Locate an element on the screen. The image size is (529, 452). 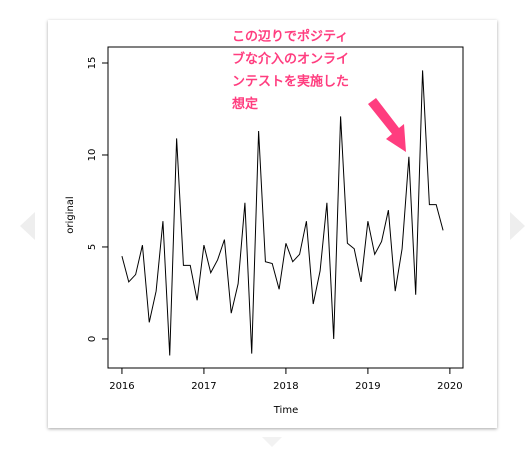
annotation-text: ブな介入のオンライ is located at coordinates (290, 59).